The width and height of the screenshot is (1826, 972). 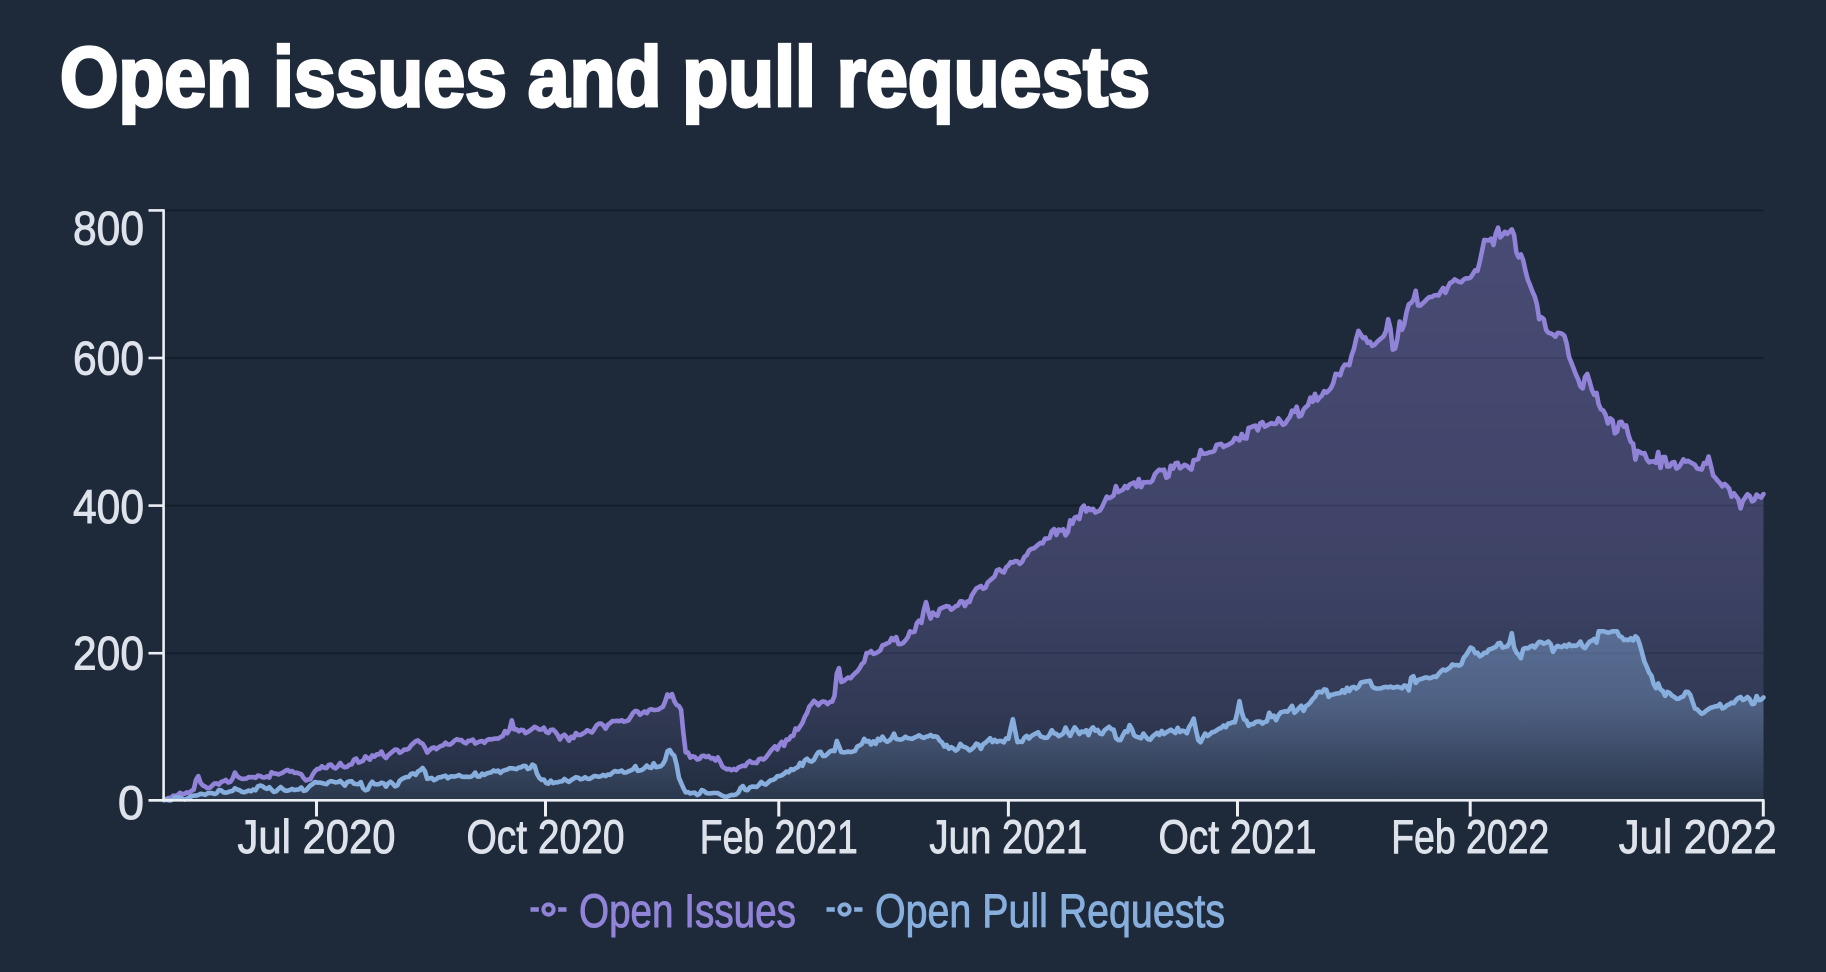 I want to click on svg-text: Feb 2022, so click(x=1470, y=836).